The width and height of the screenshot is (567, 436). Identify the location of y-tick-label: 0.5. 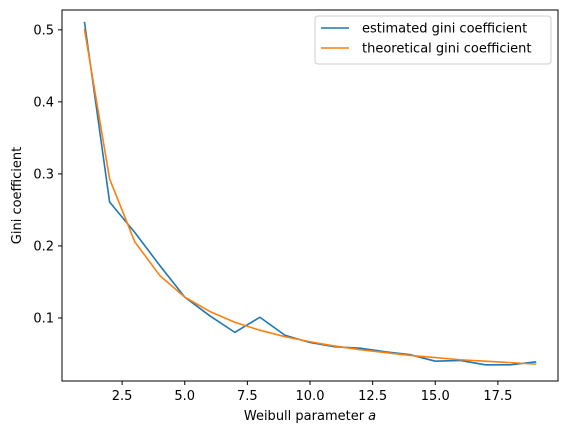
(43, 30).